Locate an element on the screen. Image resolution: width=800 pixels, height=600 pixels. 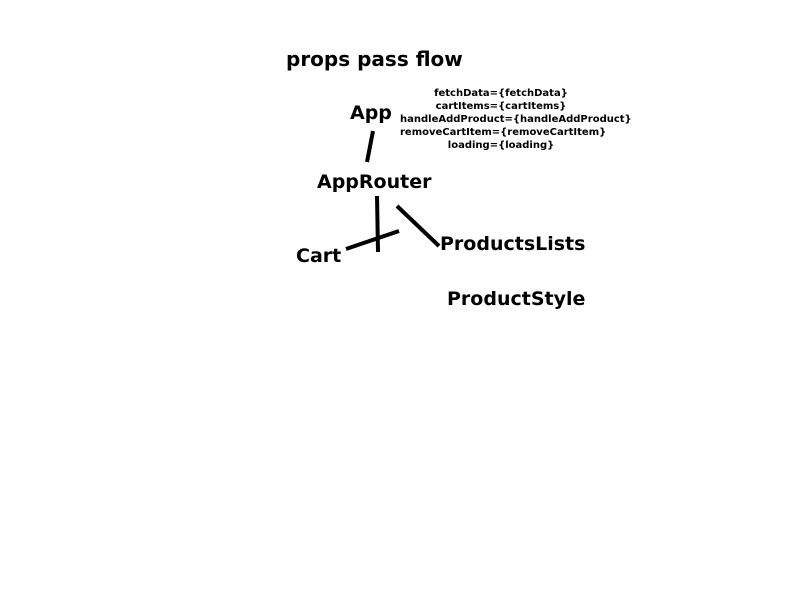
prop-handleaddproduct: handleAddProduct={handleAddProduct} is located at coordinates (516, 119).